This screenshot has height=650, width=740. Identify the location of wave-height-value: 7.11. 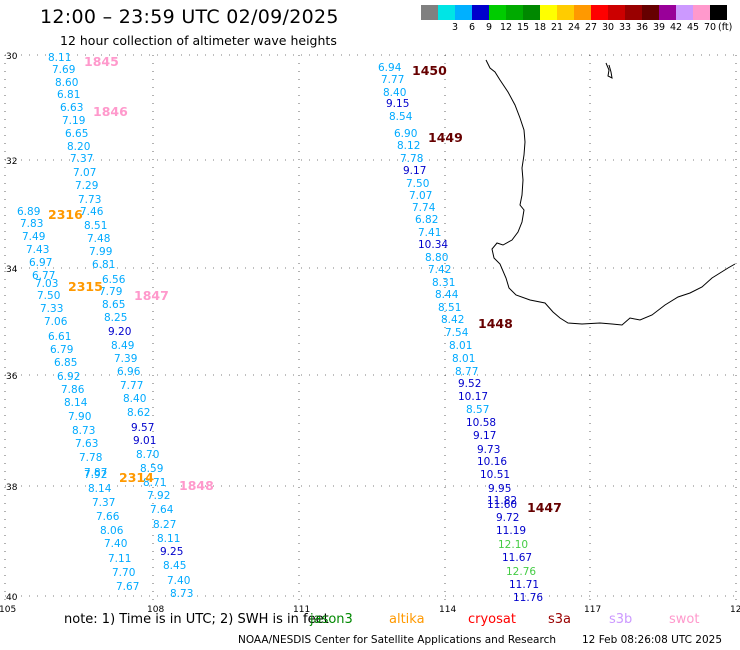
(119, 559).